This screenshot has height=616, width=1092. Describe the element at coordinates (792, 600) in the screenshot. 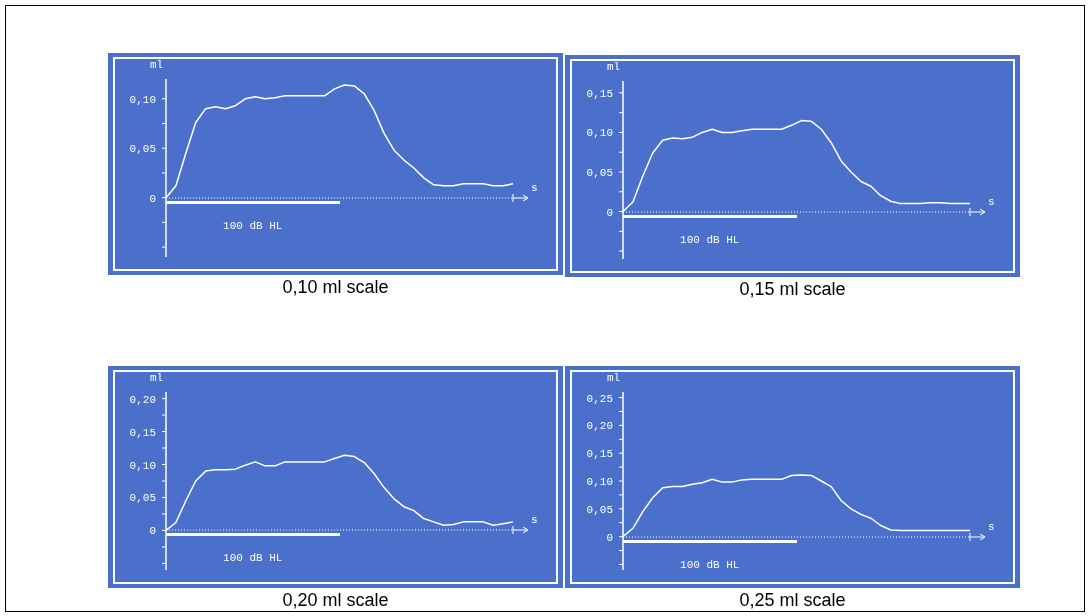

I see `text: 0,25 ml scale` at that location.